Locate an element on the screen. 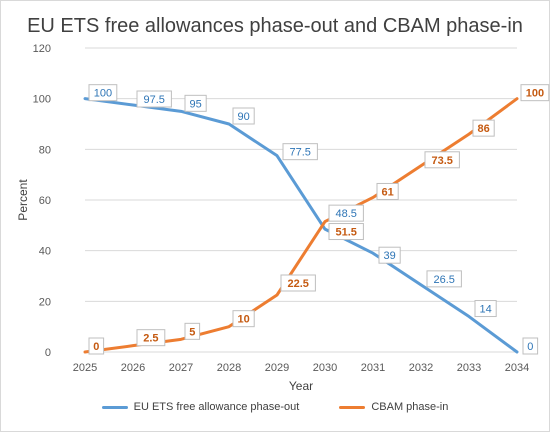 The height and width of the screenshot is (433, 550). data-label-cbam: 5 is located at coordinates (192, 332).